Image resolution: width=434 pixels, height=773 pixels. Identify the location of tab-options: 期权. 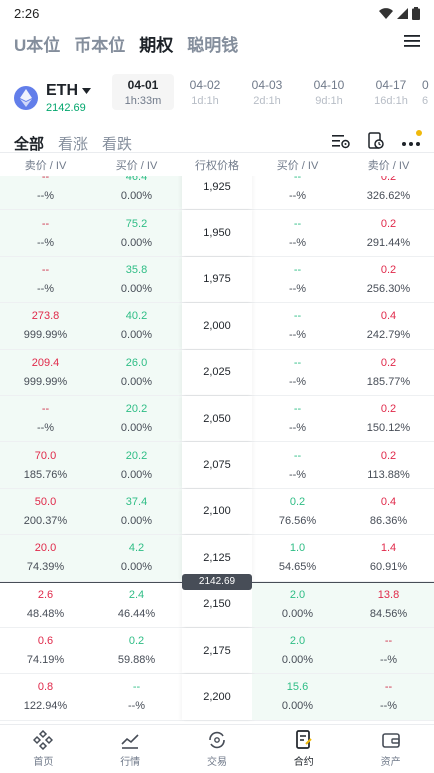
(156, 45).